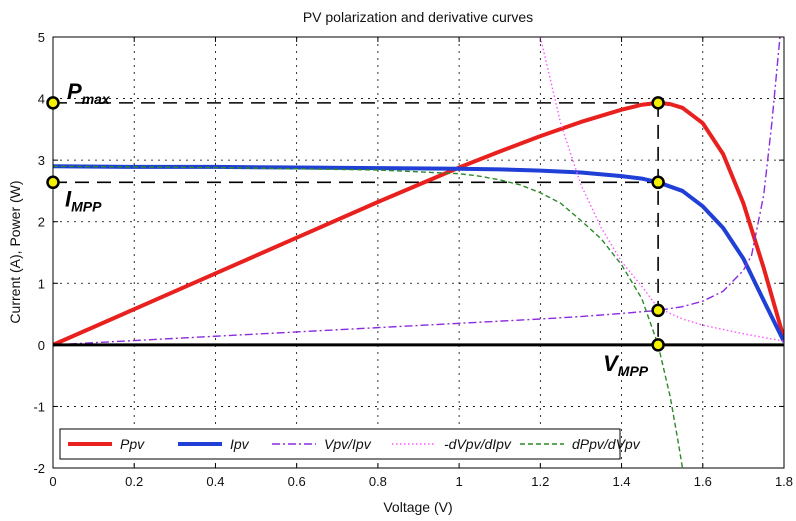 This screenshot has width=796, height=521. I want to click on legend-label: dPpv/dVpv, so click(606, 444).